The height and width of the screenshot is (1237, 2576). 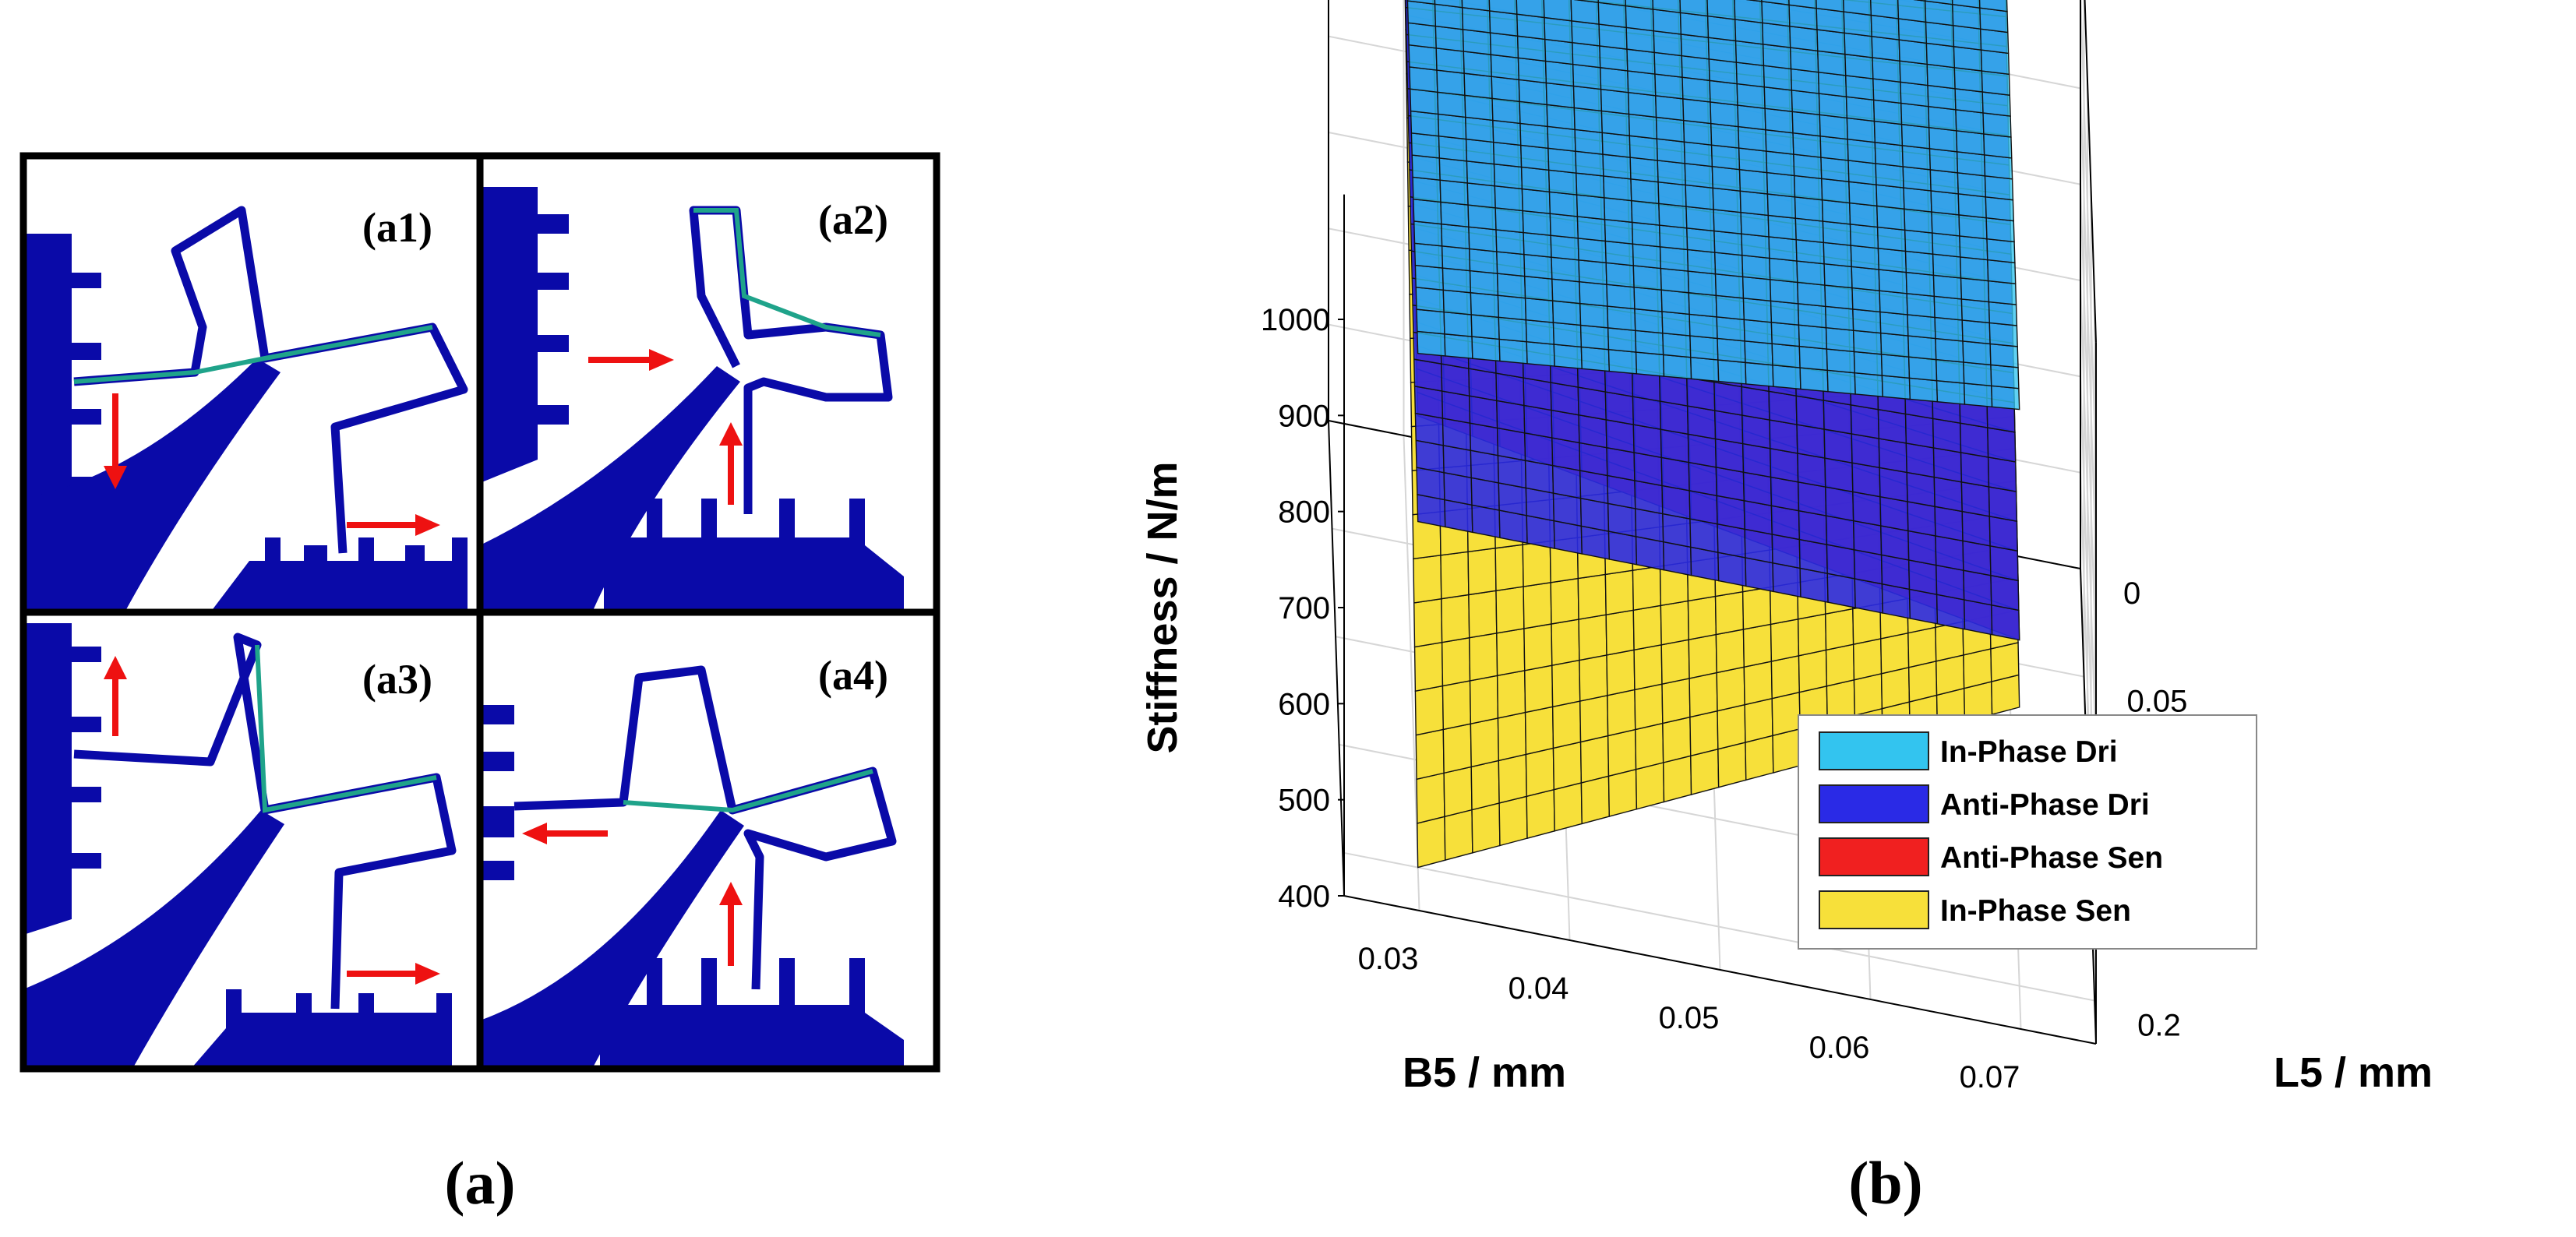 I want to click on y-tick-label: 0.2, so click(x=2159, y=1026).